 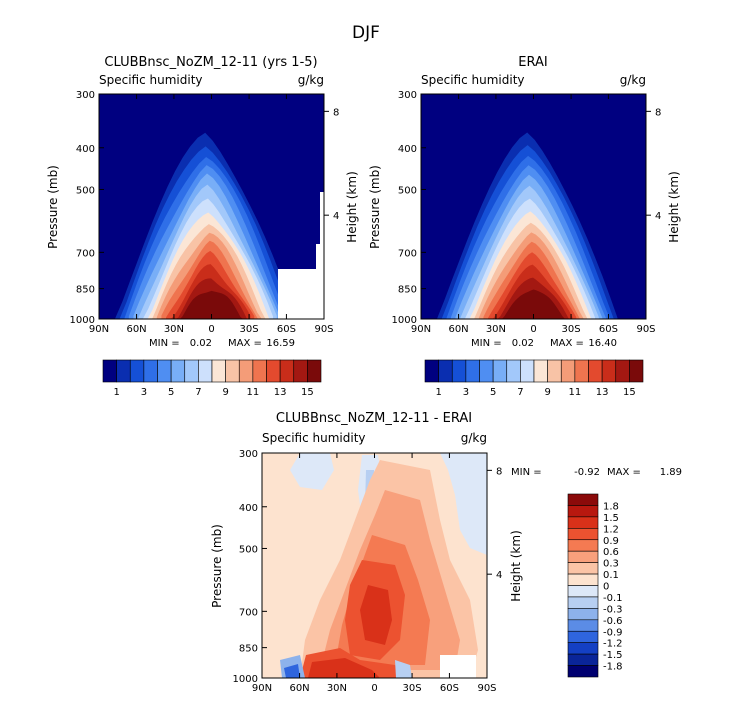 I want to click on colorbar-label: 5, so click(x=171, y=392).